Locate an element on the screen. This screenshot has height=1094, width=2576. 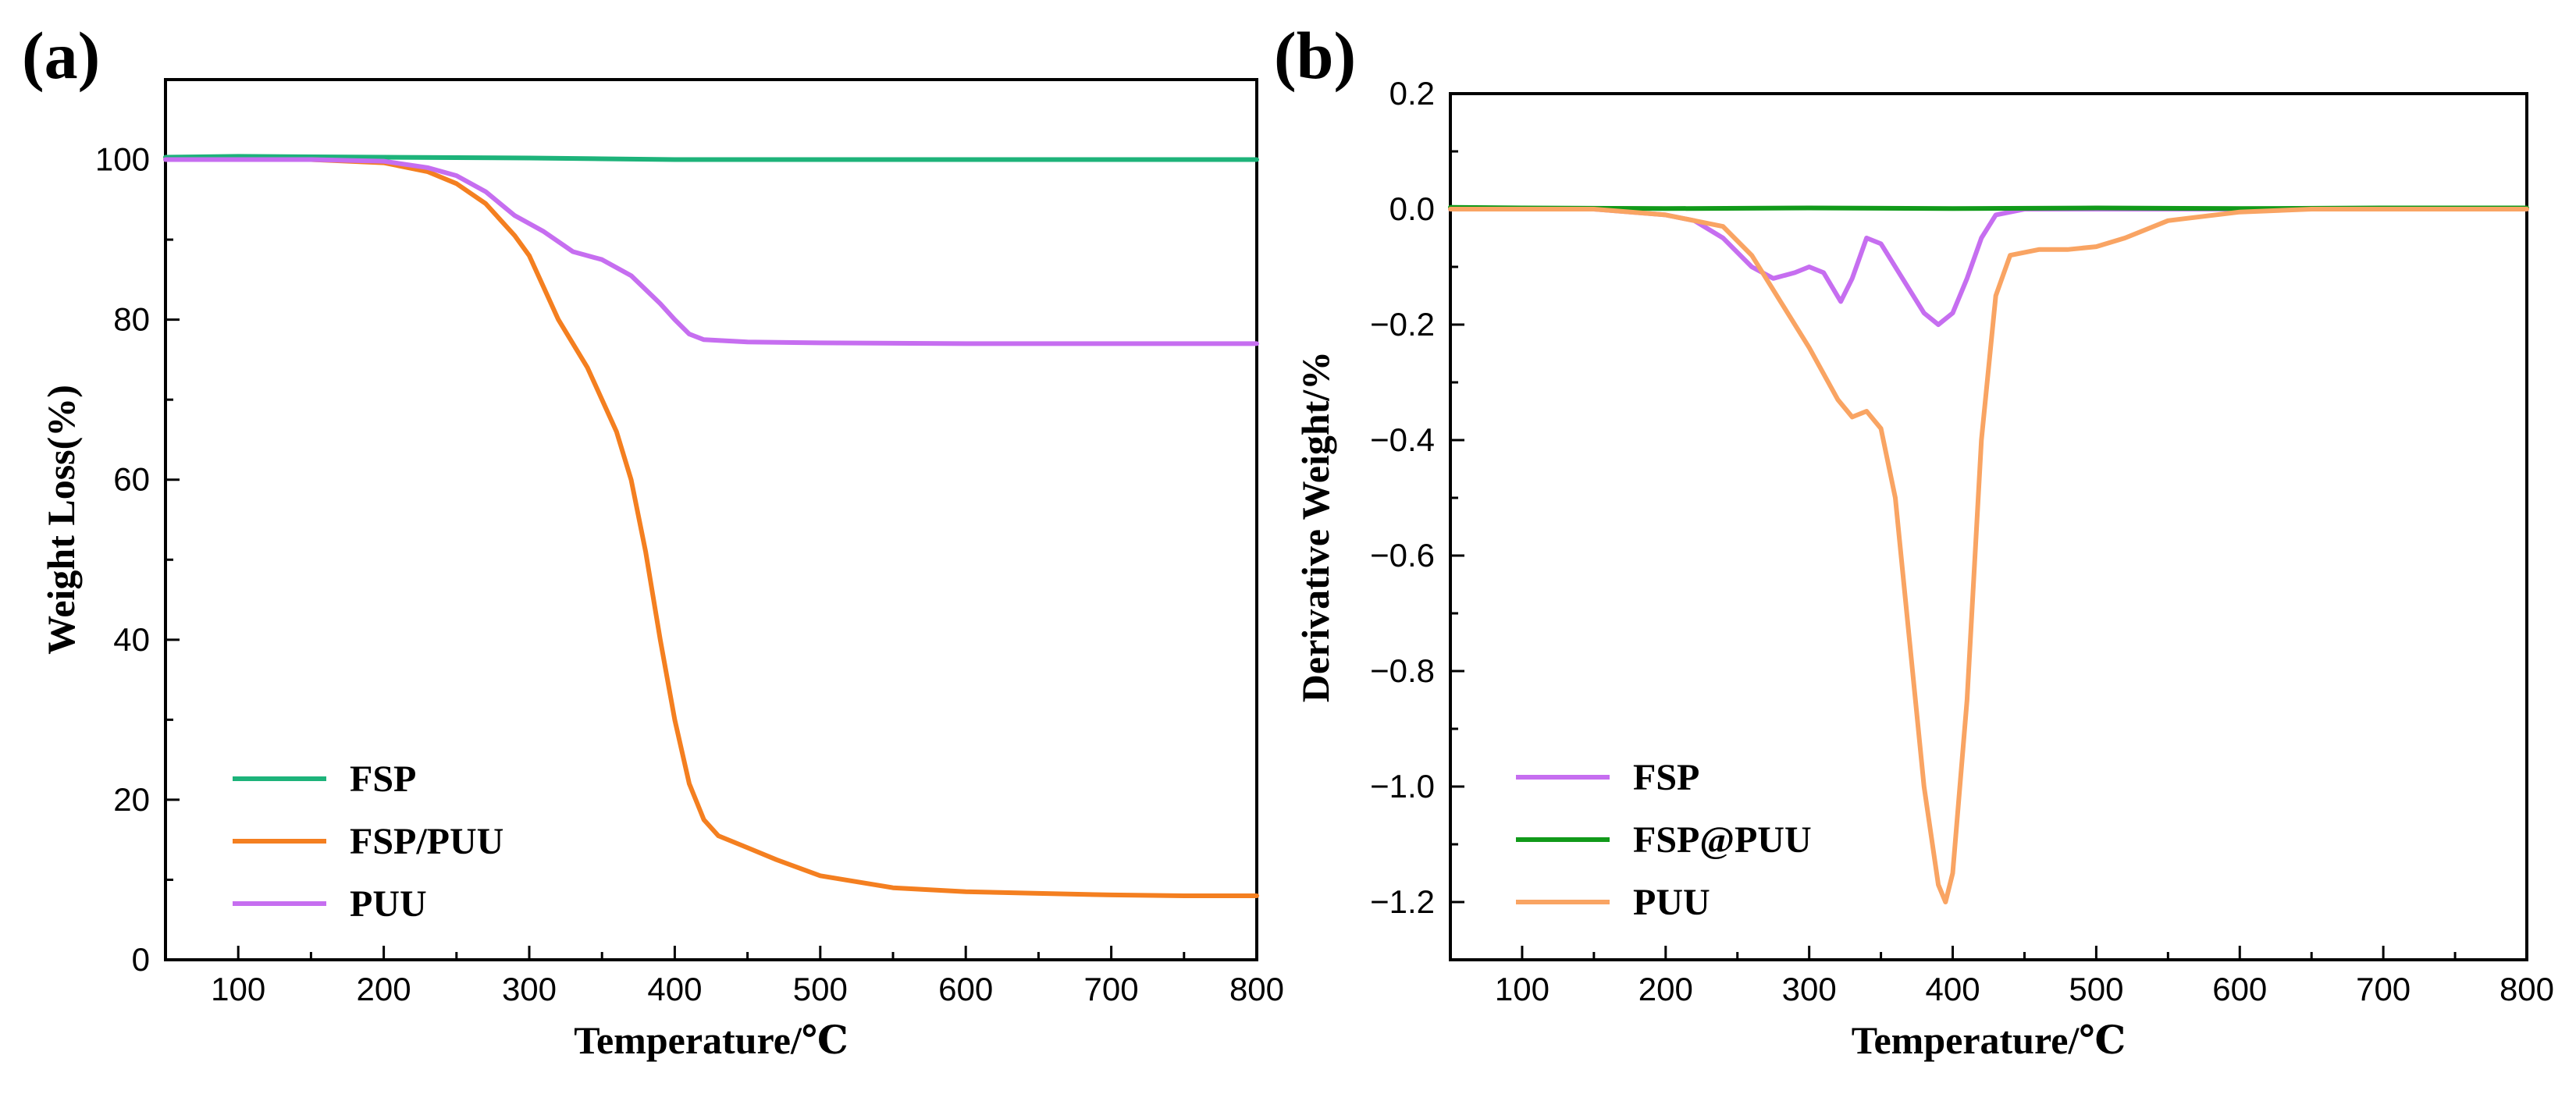
panel-a-y-tick-label: 20 is located at coordinates (131, 800).